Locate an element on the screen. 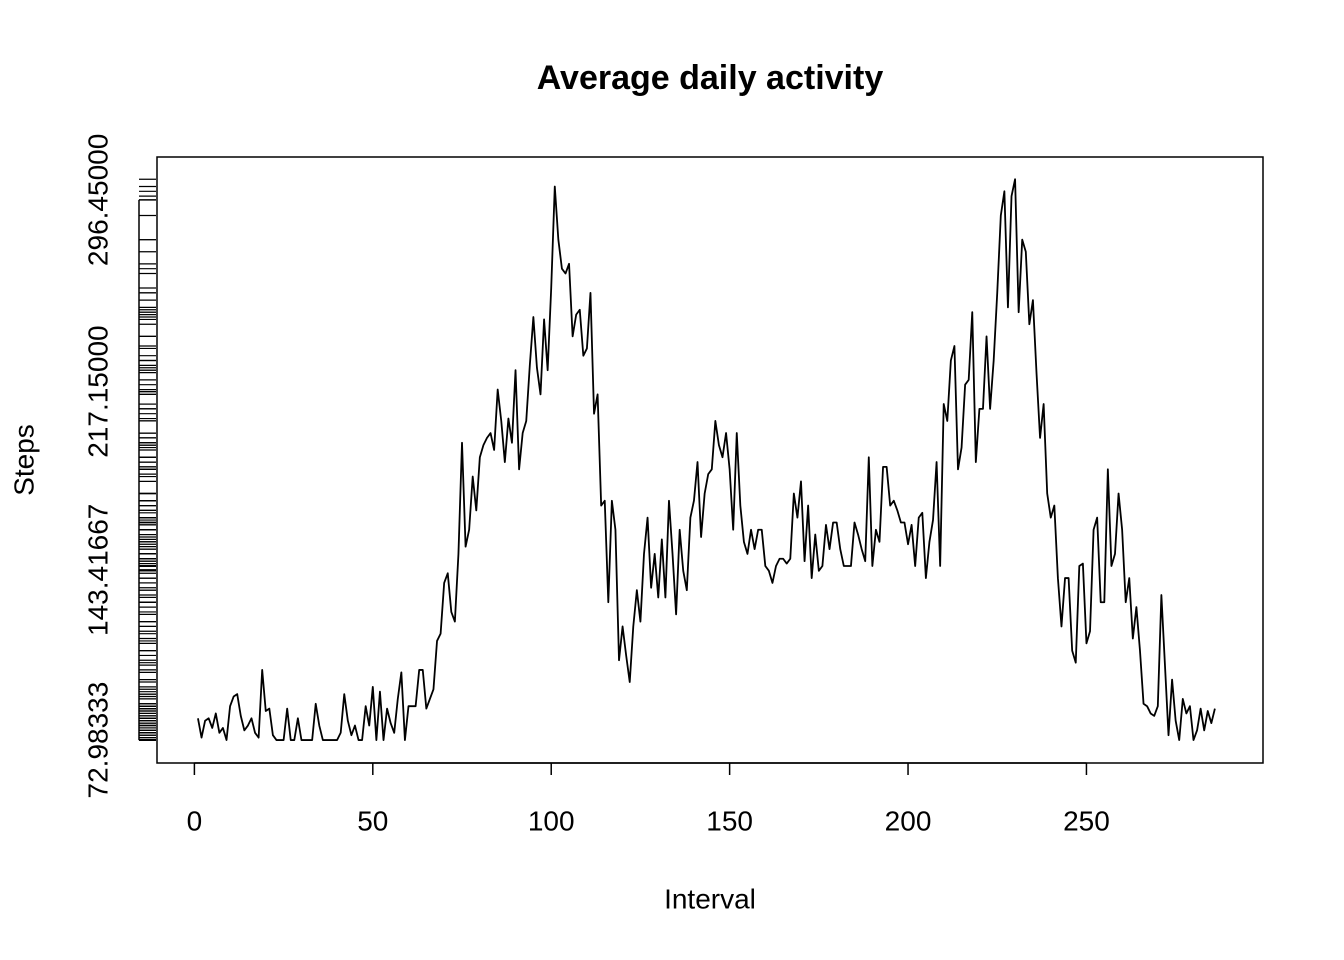 The width and height of the screenshot is (1344, 960). x-tick-label: 200 is located at coordinates (908, 820).